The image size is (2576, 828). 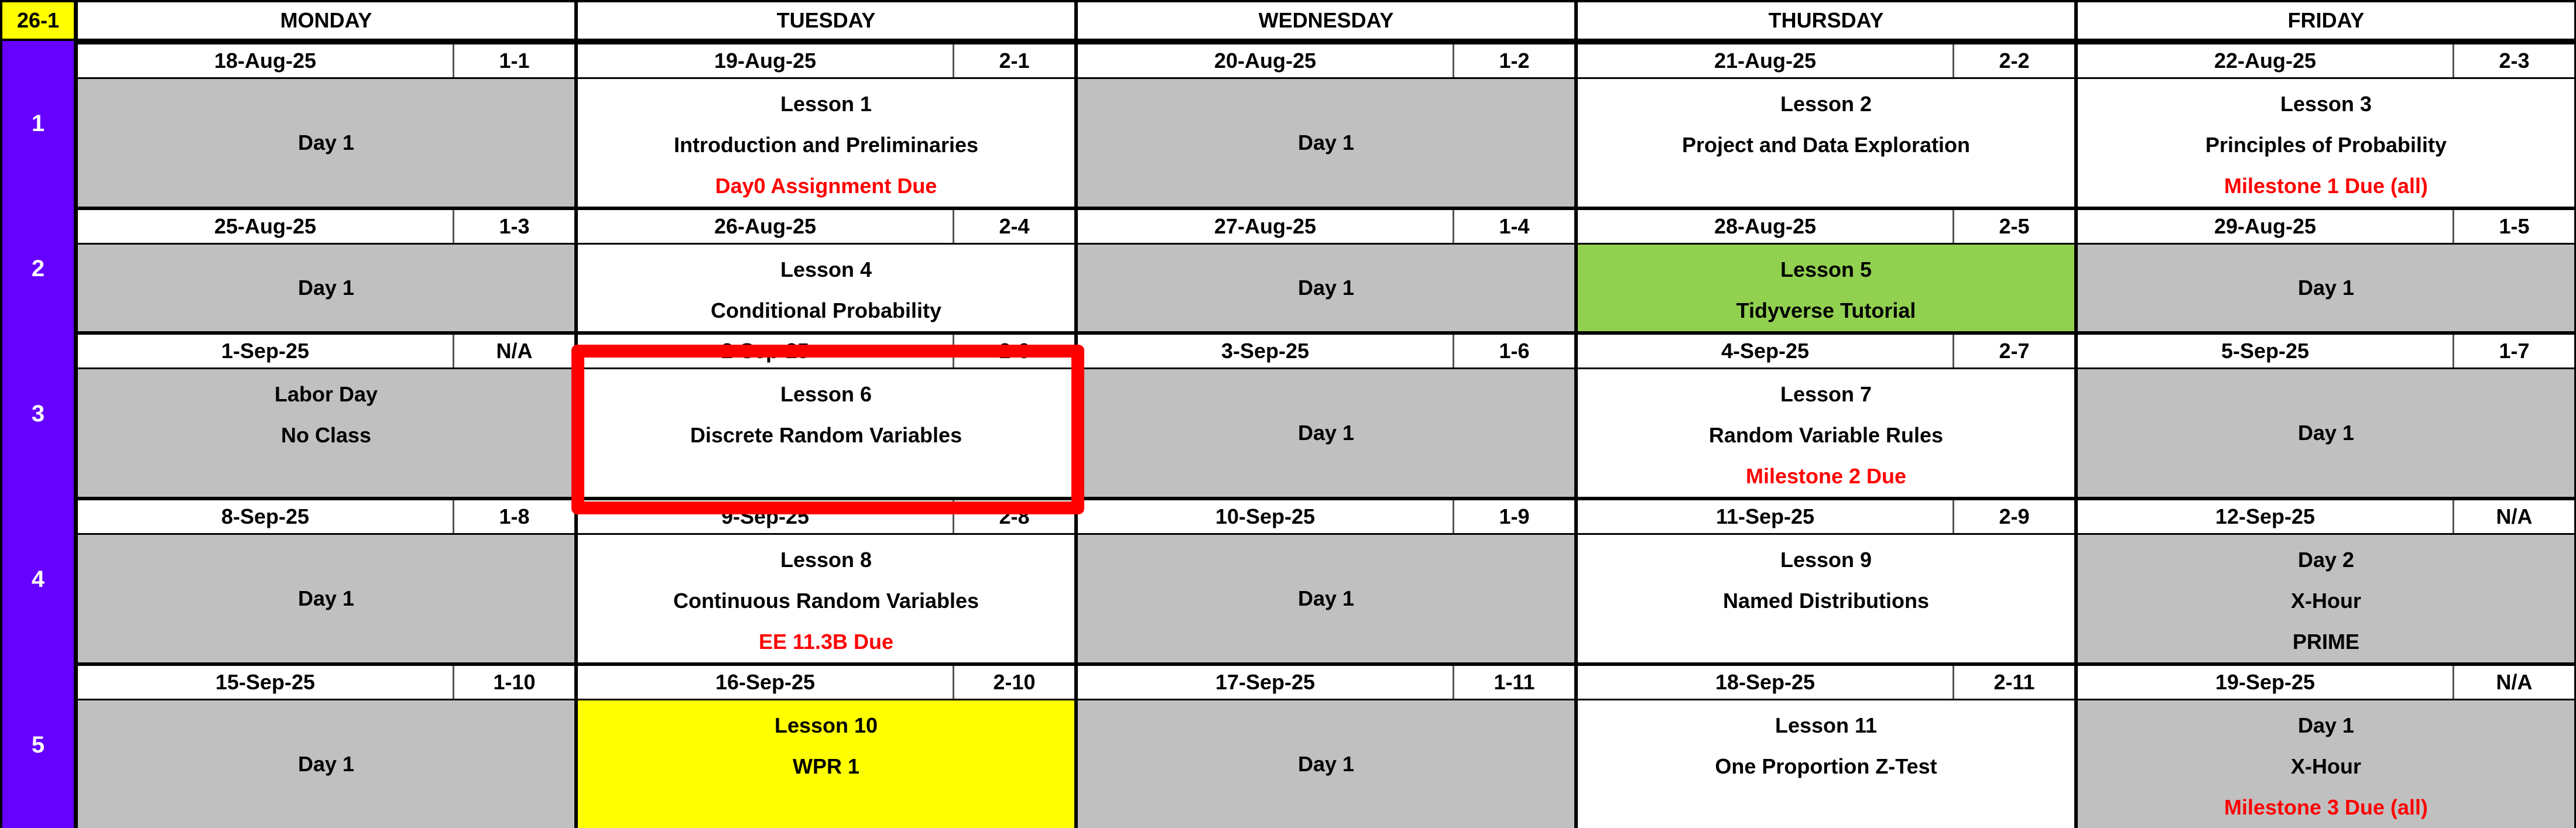 I want to click on week-number: 2, so click(x=38, y=269).